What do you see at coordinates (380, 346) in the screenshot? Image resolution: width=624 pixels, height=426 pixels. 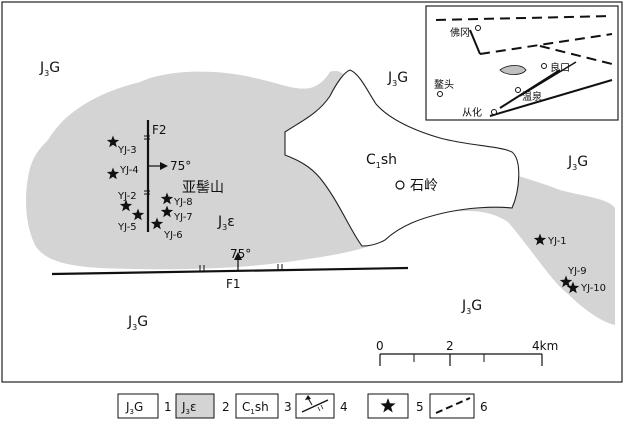 I see `scale-label-0: 0` at bounding box center [380, 346].